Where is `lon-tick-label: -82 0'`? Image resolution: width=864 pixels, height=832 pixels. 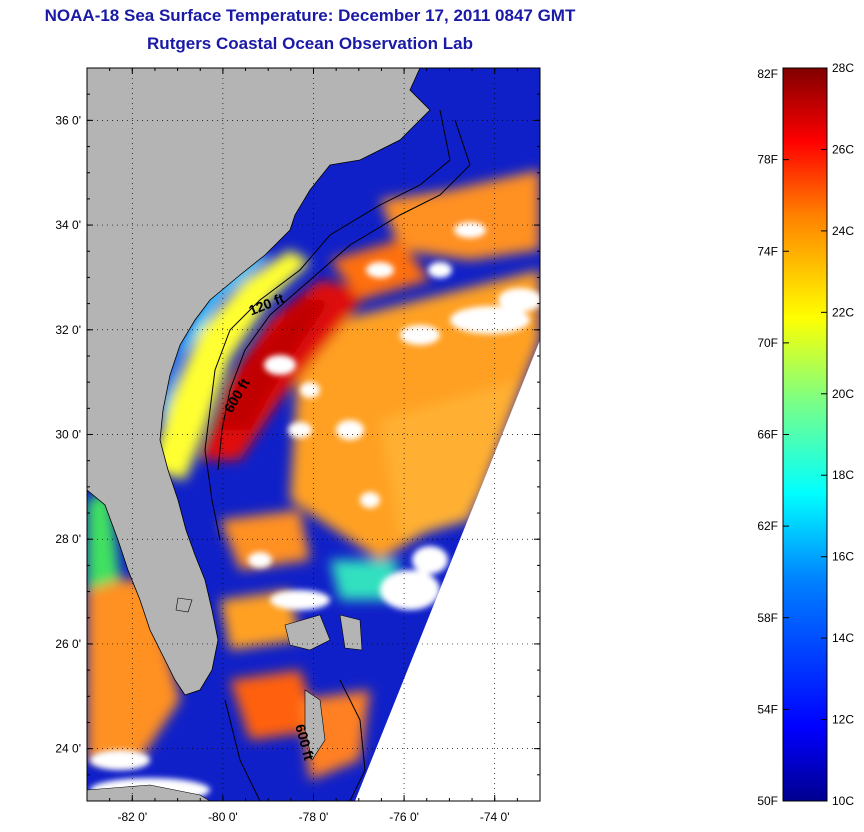
lon-tick-label: -82 0' is located at coordinates (132, 817).